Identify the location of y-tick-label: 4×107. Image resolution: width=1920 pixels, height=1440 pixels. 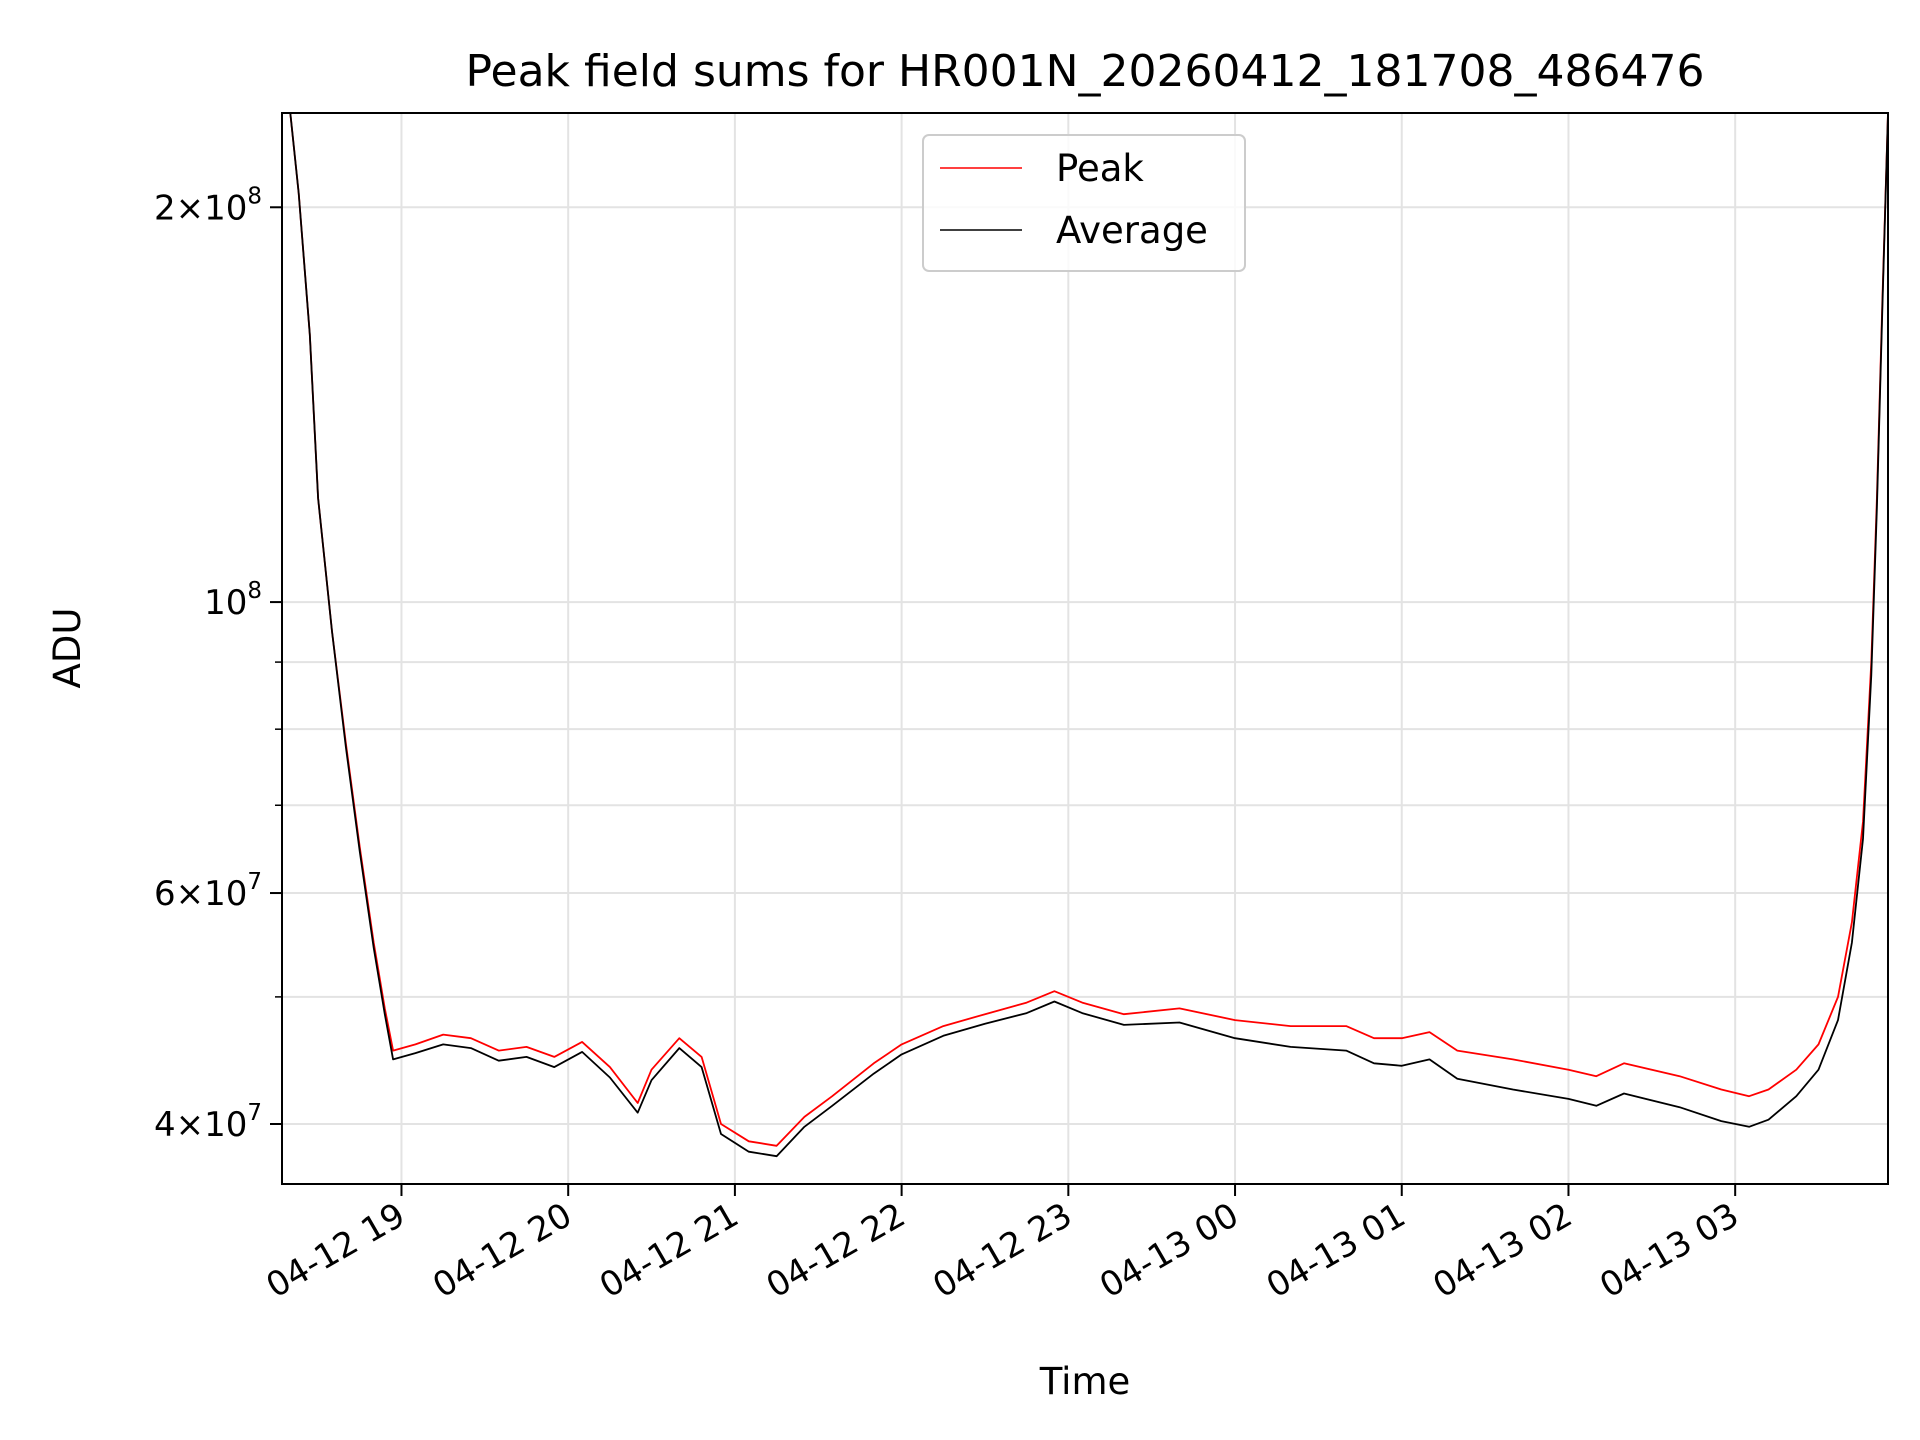
(208, 1122).